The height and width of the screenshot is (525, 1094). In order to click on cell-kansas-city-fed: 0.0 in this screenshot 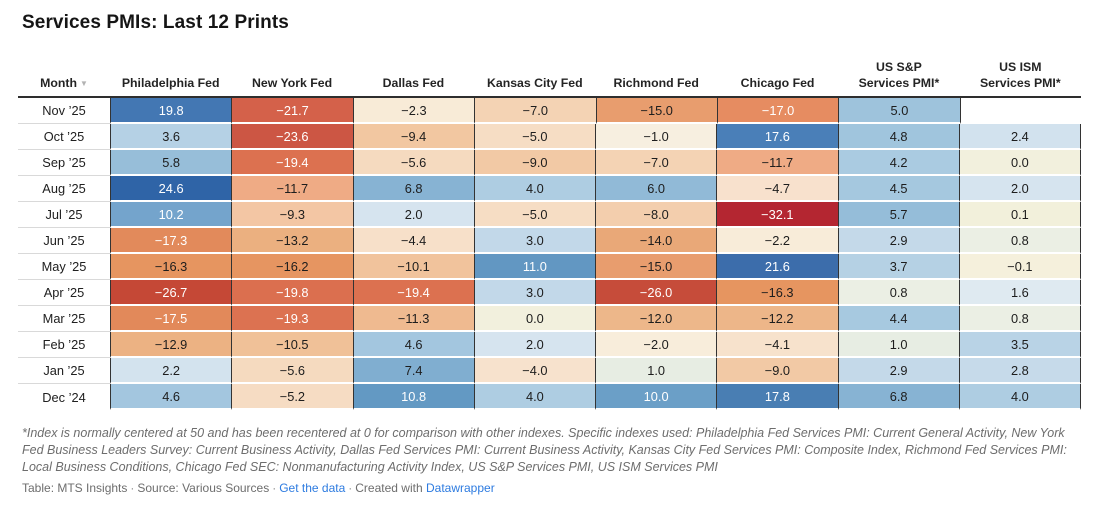, I will do `click(534, 319)`.